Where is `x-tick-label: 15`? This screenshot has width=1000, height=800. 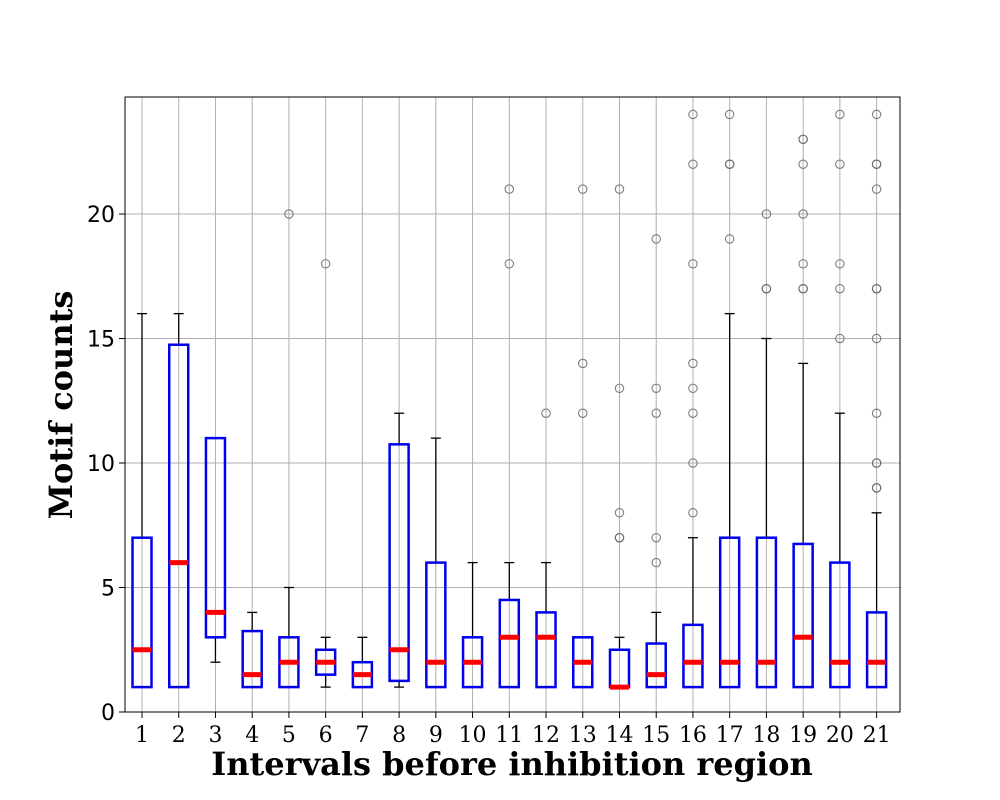 x-tick-label: 15 is located at coordinates (656, 735).